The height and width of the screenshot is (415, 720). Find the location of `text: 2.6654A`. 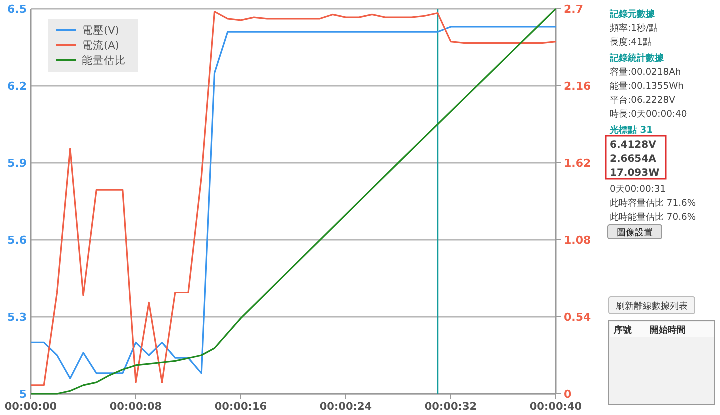

text: 2.6654A is located at coordinates (633, 159).